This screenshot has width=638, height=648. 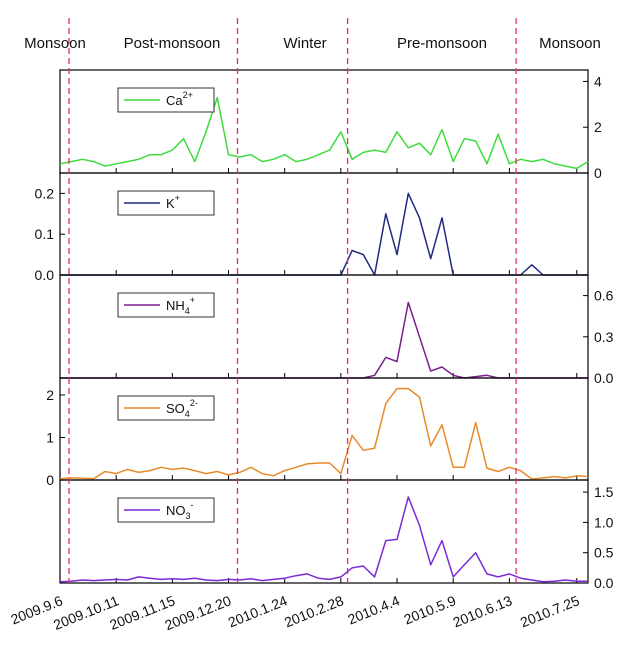 I want to click on y-tick-label-k: 0.2, so click(x=45, y=193).